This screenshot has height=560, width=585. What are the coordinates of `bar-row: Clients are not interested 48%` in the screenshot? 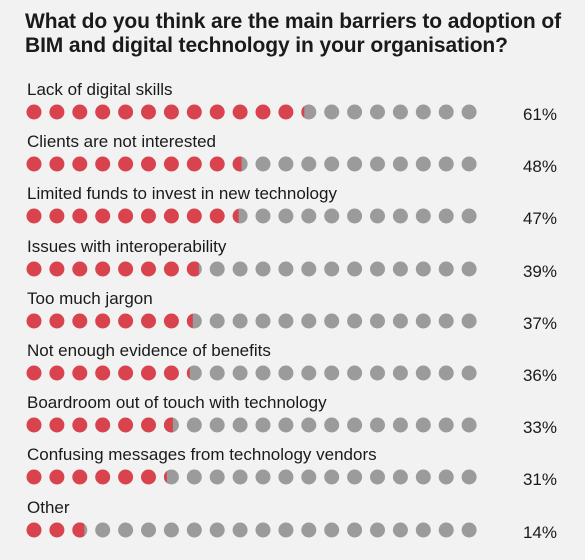 It's located at (295, 158).